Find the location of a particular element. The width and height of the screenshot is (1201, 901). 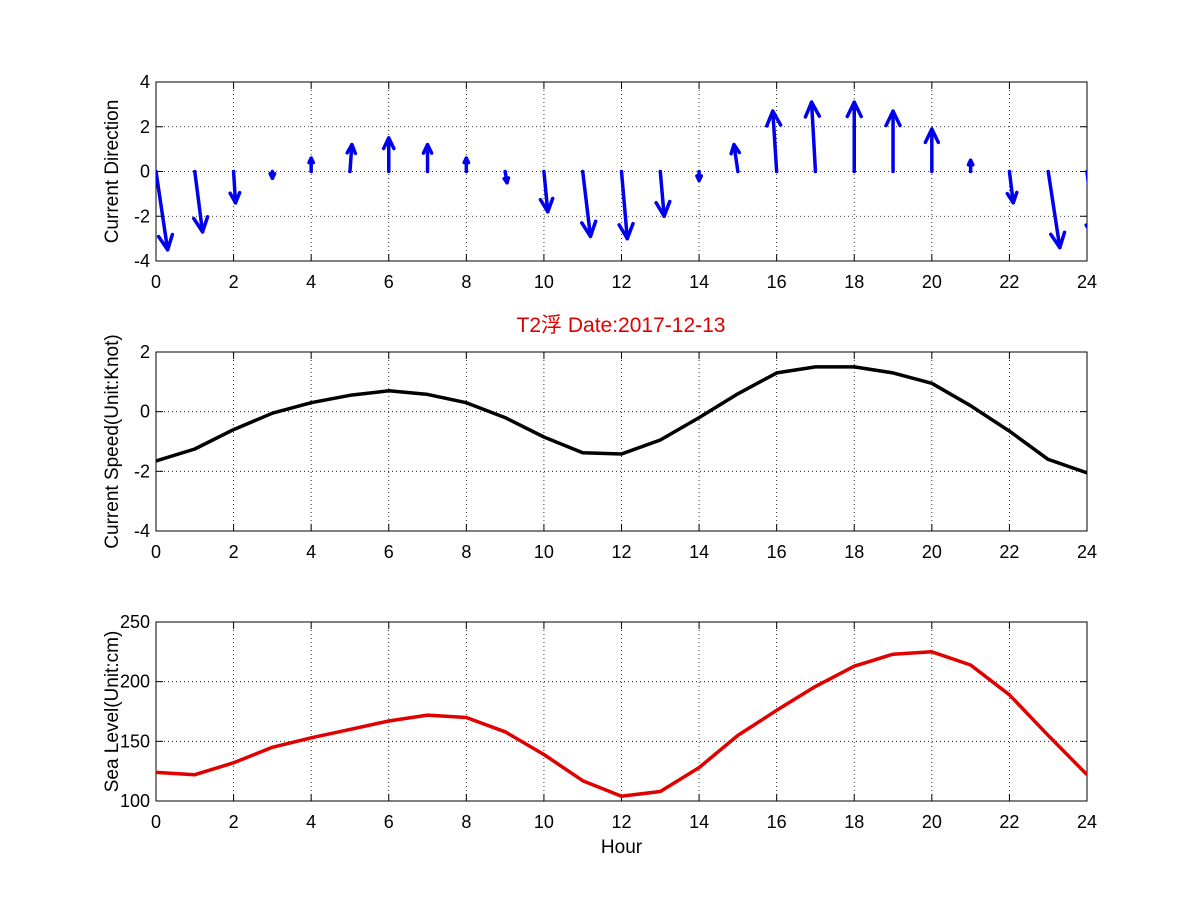

quiver-arrows is located at coordinates (621, 176).